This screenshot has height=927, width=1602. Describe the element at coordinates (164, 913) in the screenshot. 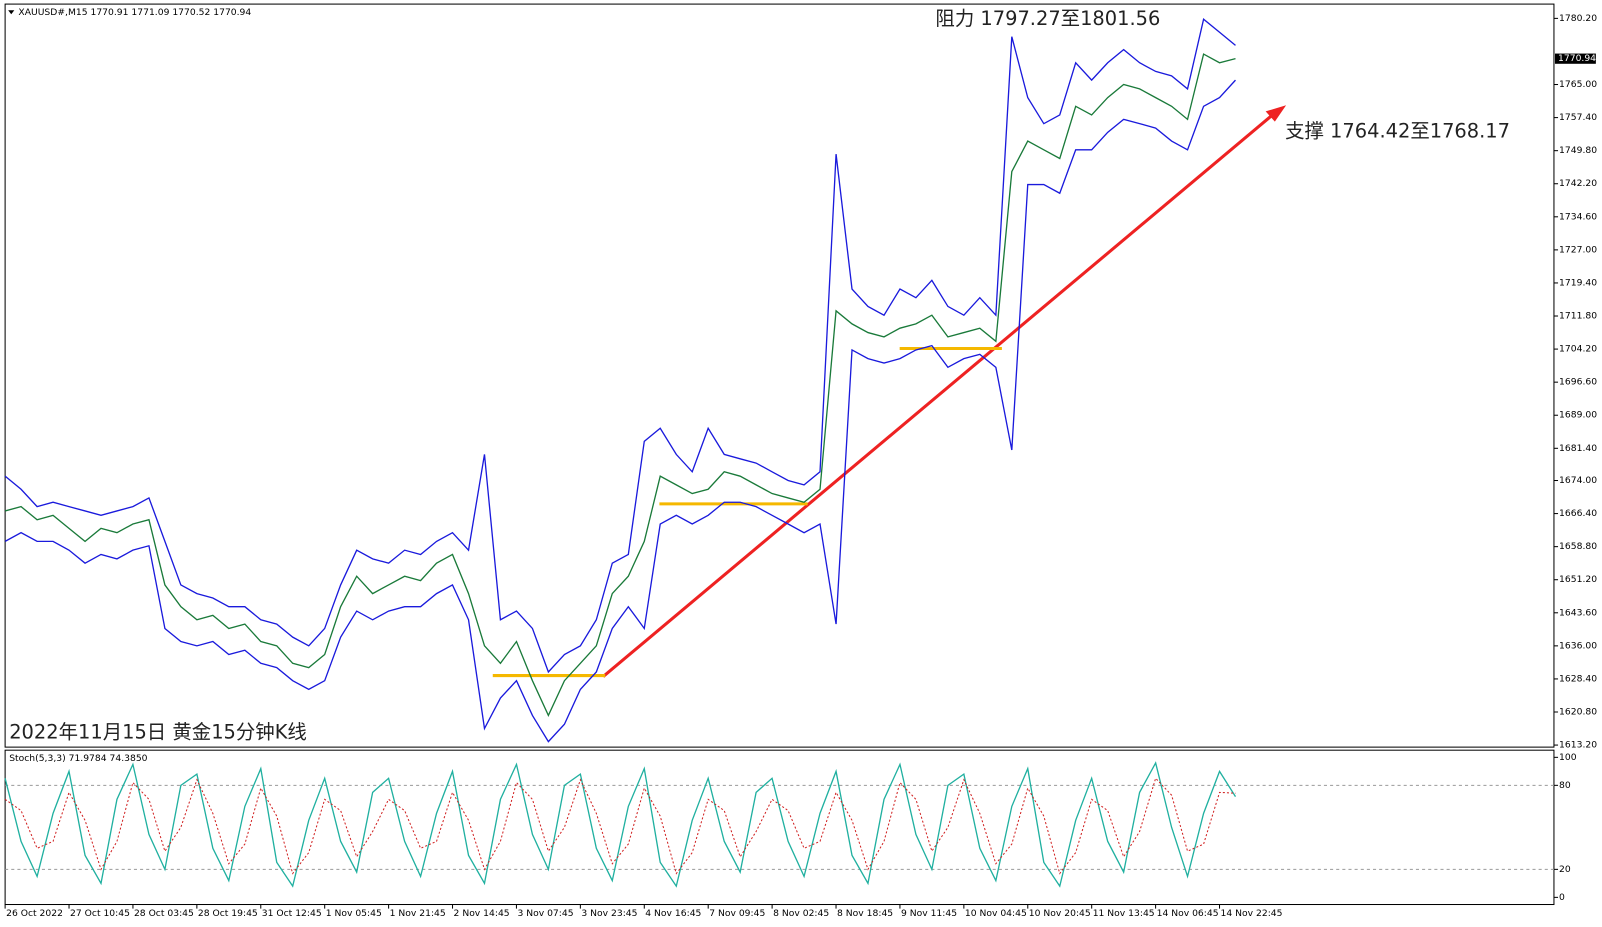

I see `x-tick-label: 28 Oct 03:45` at that location.